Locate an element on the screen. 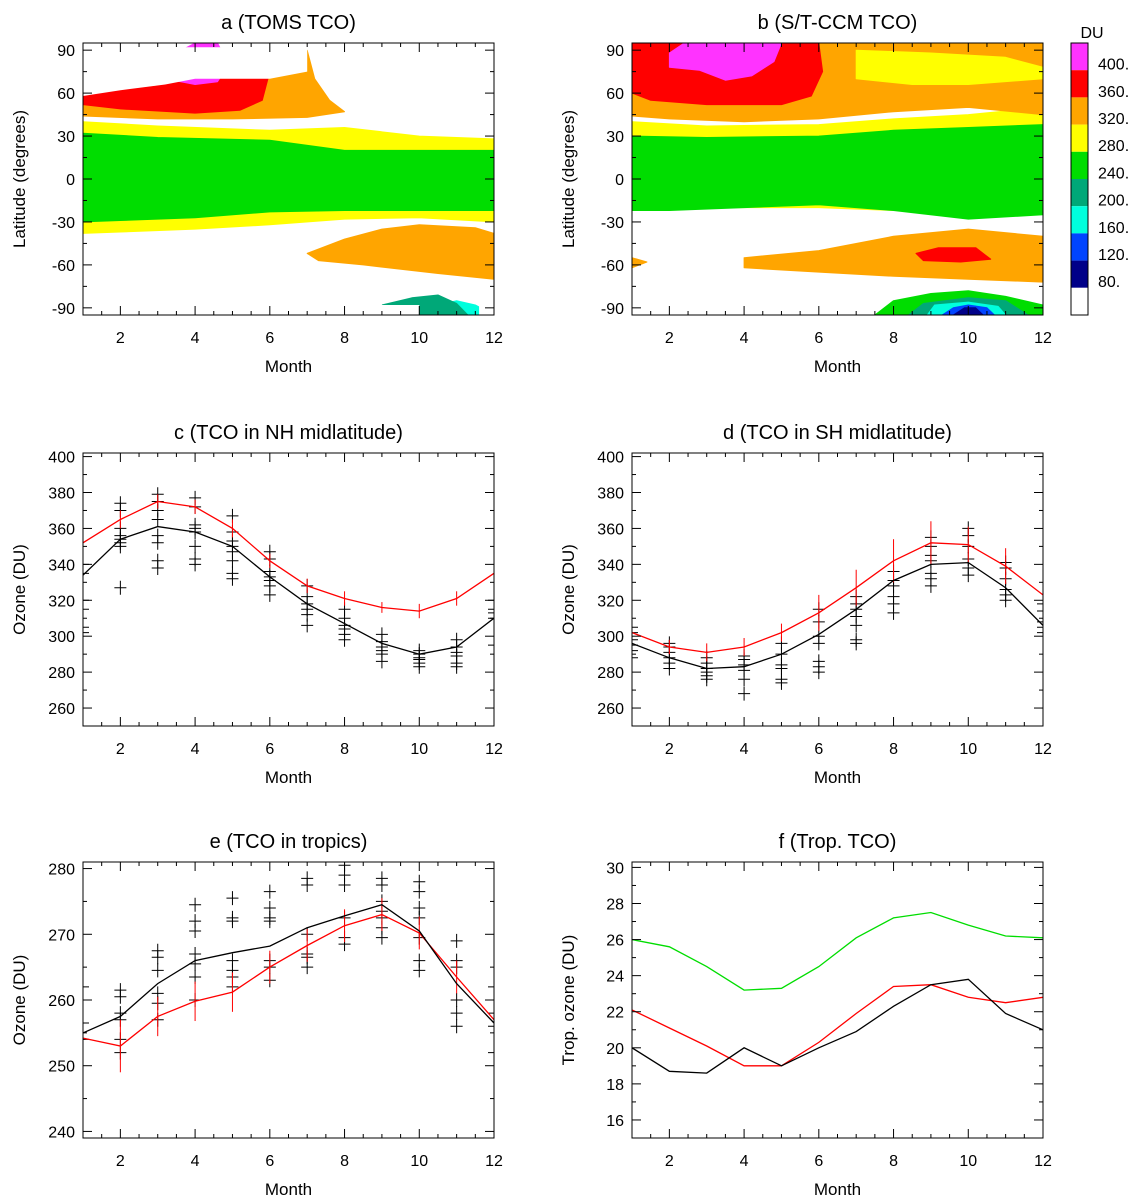 The image size is (1134, 1203). plot-frame is located at coordinates (837, 589).